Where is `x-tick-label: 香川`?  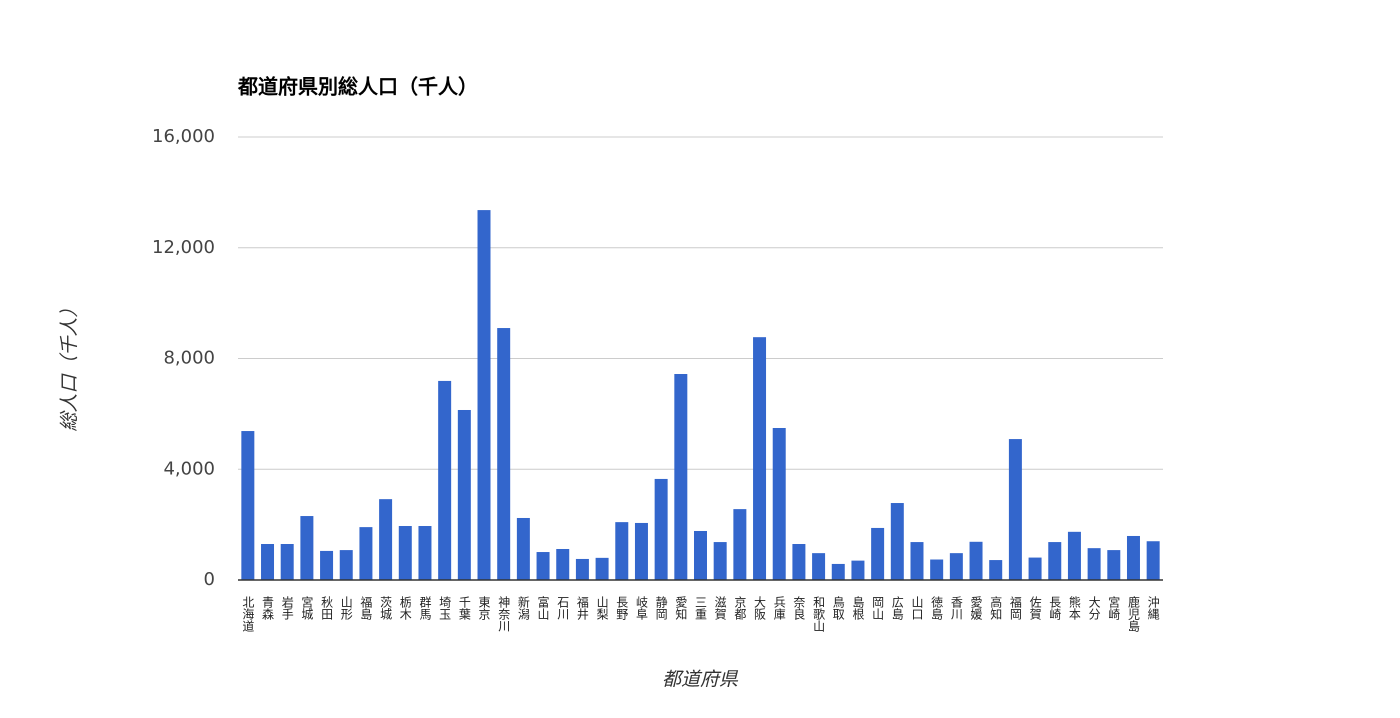 x-tick-label: 香川 is located at coordinates (956, 608).